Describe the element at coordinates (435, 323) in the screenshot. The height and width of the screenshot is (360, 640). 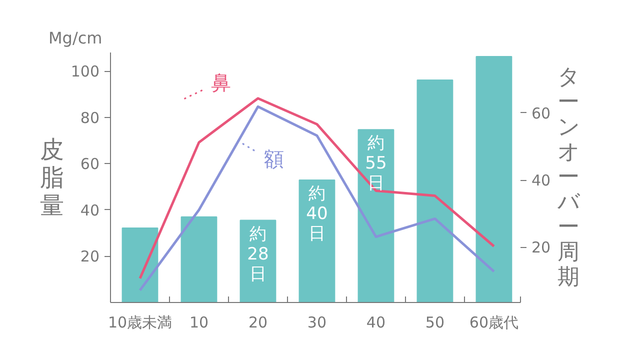
I see `x-tick-label: 50` at that location.